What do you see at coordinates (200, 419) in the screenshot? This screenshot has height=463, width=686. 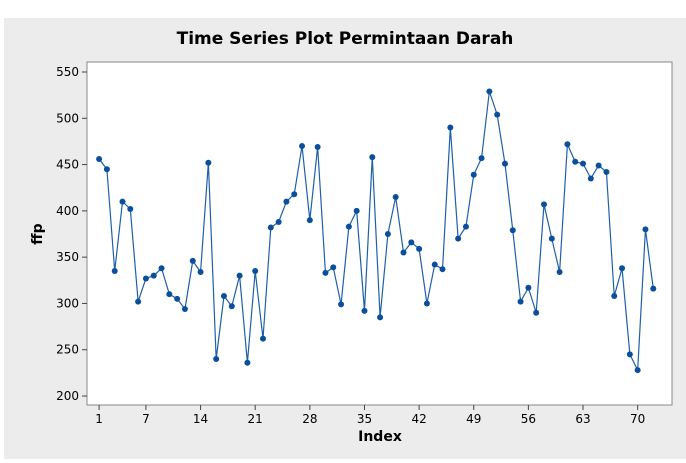 I see `x-tick-label: 14` at bounding box center [200, 419].